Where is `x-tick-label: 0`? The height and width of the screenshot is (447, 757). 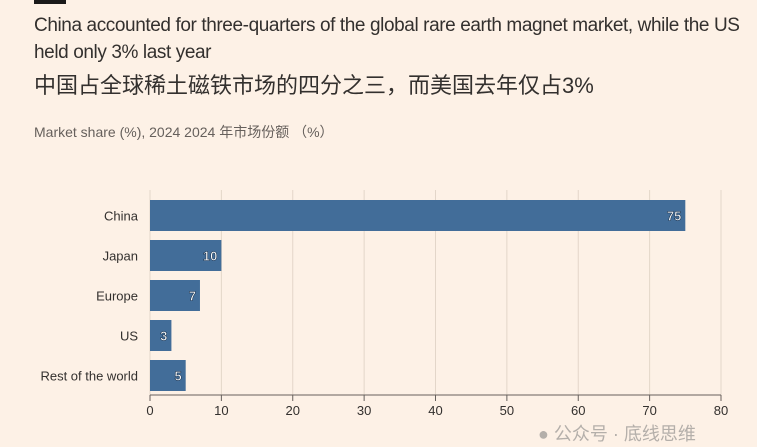
x-tick-label: 0 is located at coordinates (149, 410).